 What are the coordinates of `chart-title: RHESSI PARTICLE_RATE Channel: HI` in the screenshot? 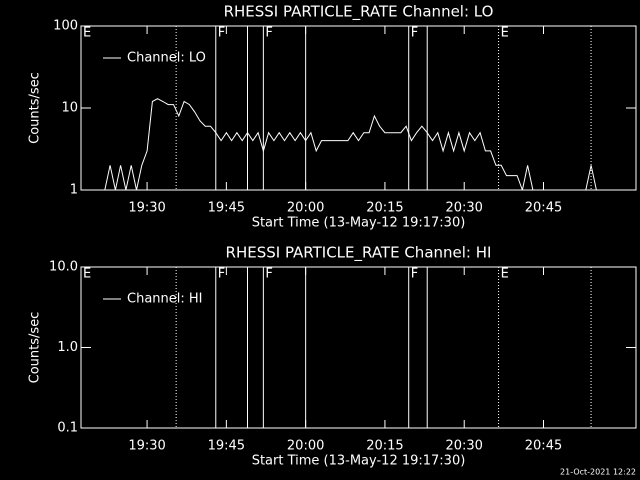 It's located at (359, 253).